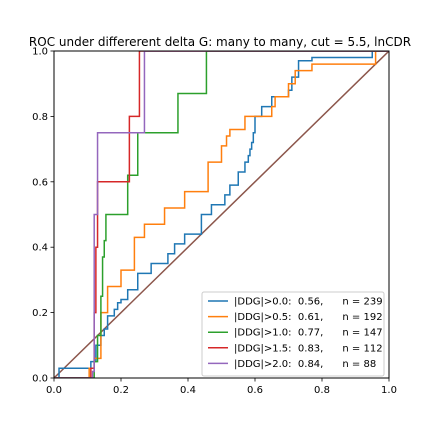  I want to click on y-tick-label: 0.4, so click(40, 248).